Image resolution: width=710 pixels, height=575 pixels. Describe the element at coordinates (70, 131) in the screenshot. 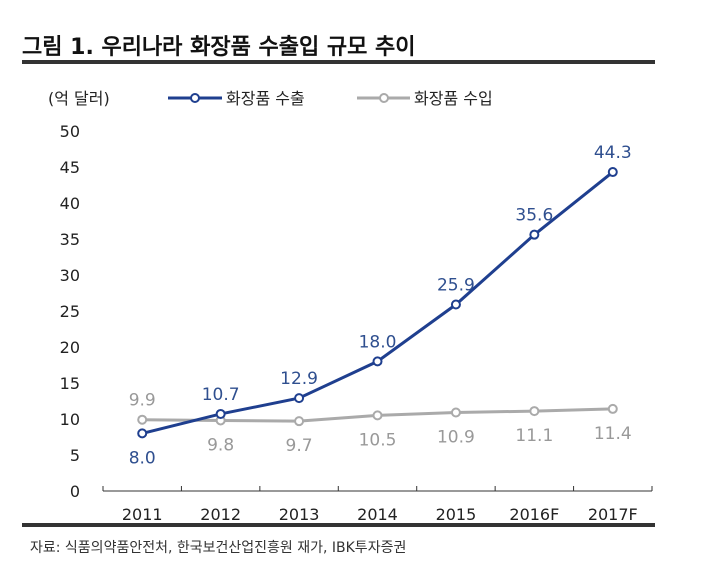

I see `y-tick-label: 50` at that location.